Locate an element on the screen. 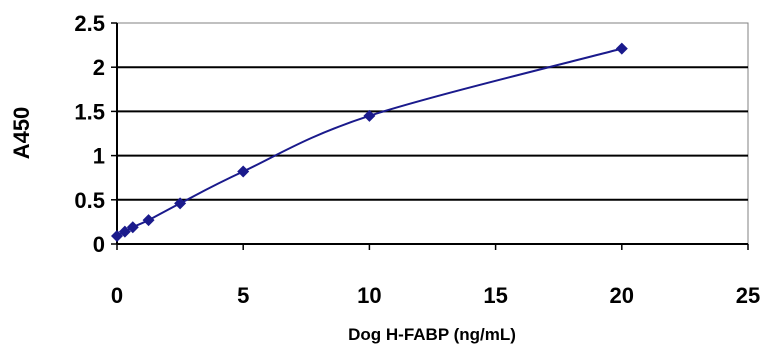  x-tick-label-4: 20 is located at coordinates (622, 295).